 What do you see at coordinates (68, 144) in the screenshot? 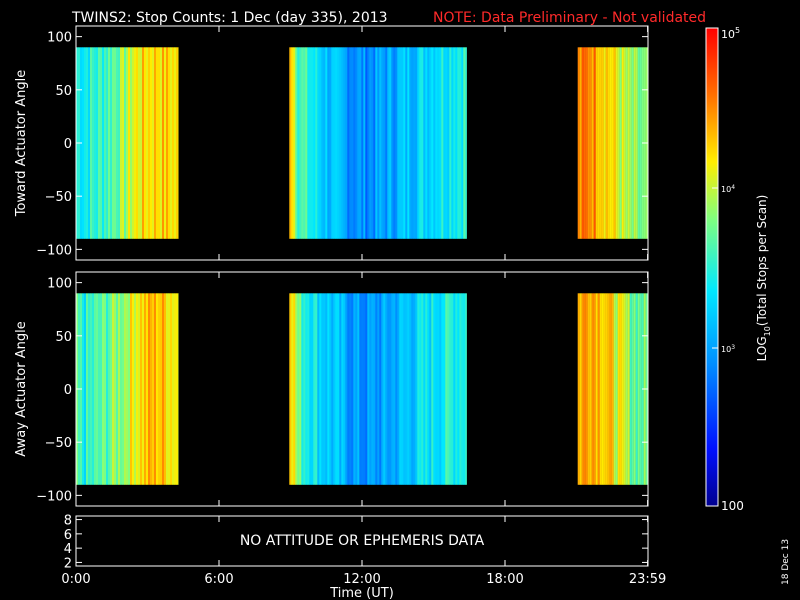
I see `y-tick-label: 0` at bounding box center [68, 144].